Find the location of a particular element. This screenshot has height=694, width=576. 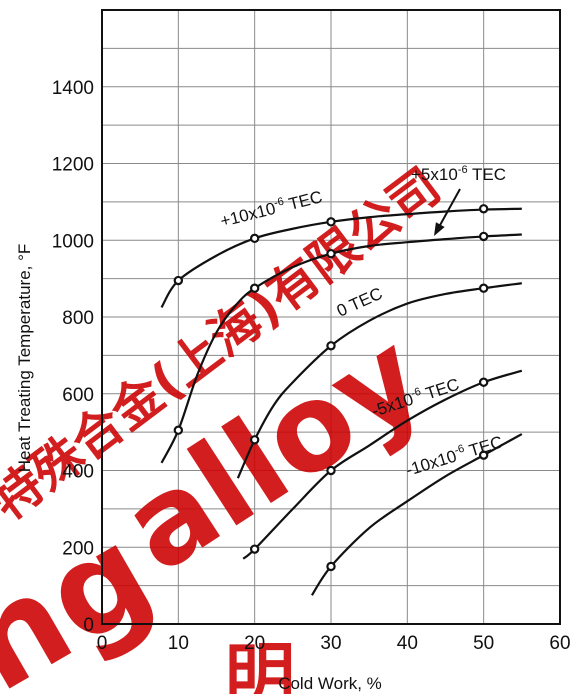

x-tick-label: 0 is located at coordinates (102, 643).